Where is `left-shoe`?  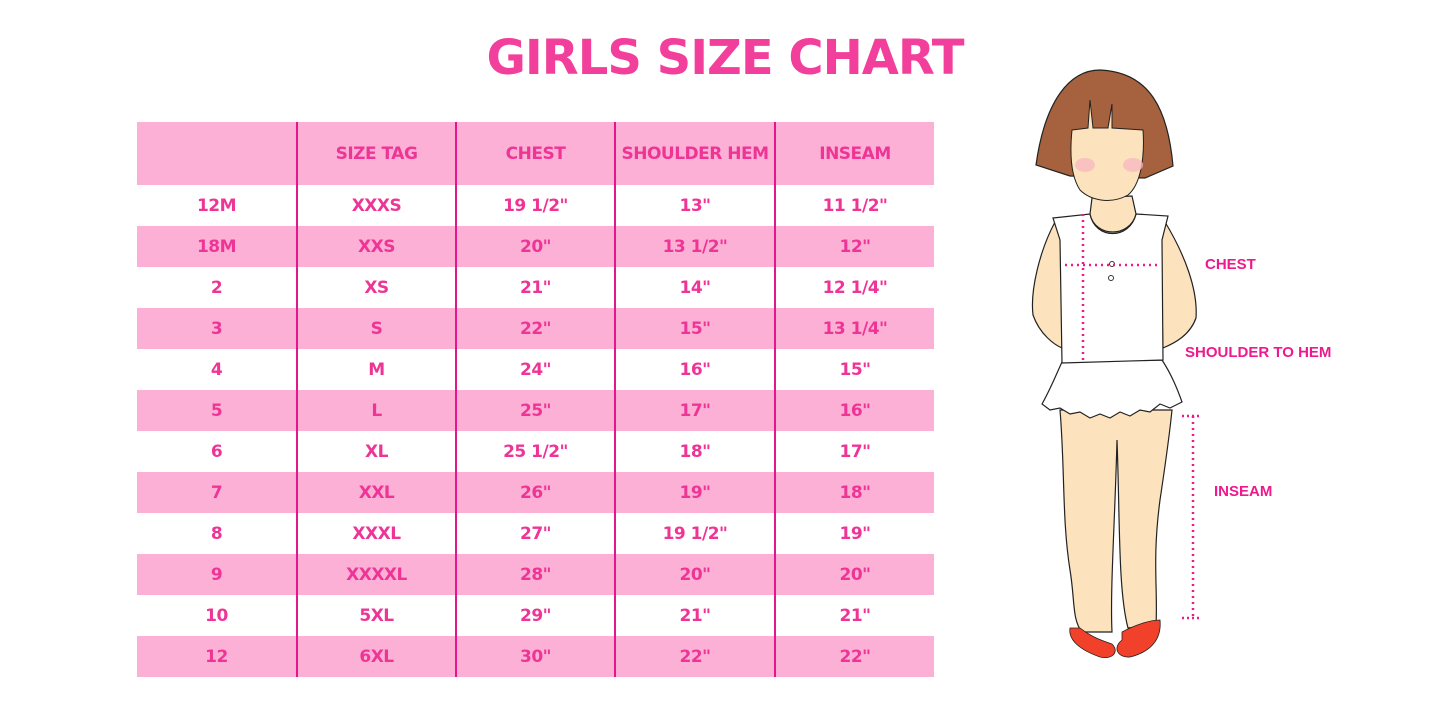 left-shoe is located at coordinates (1092, 643).